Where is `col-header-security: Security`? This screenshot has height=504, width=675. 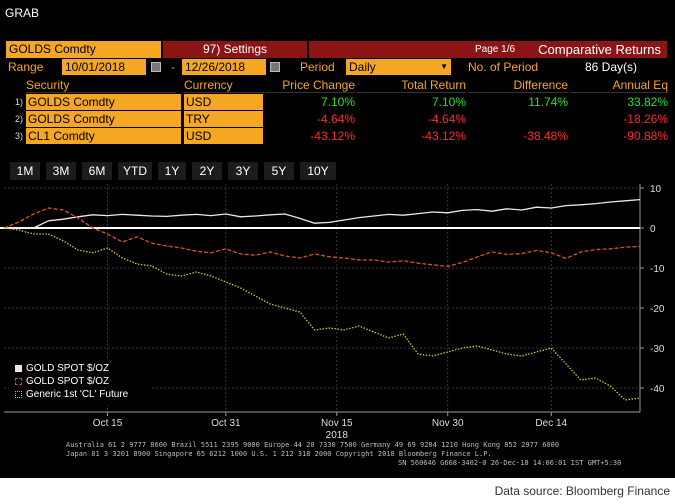 col-header-security: Security is located at coordinates (101, 85).